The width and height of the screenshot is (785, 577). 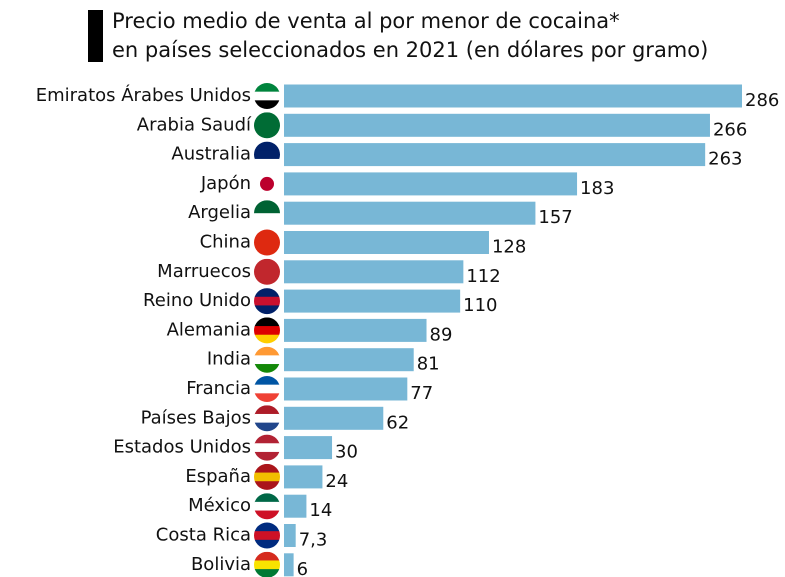 I want to click on y-tick-label: India, so click(x=229, y=359).